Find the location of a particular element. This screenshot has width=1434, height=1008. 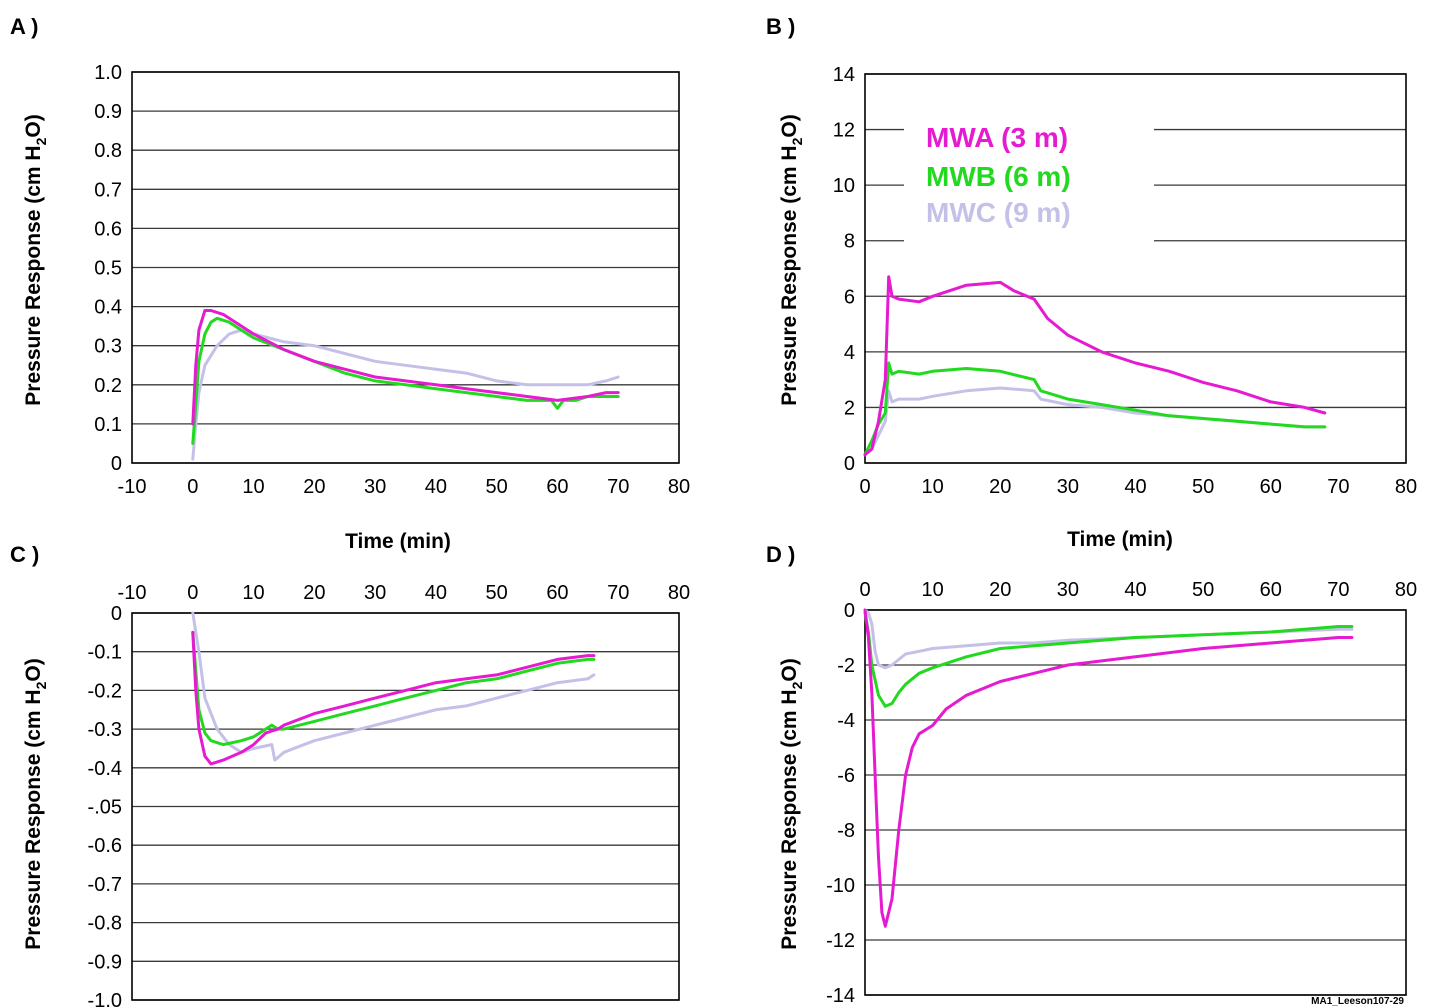

y-tick-label-a-1: 0.1 is located at coordinates (108, 425).